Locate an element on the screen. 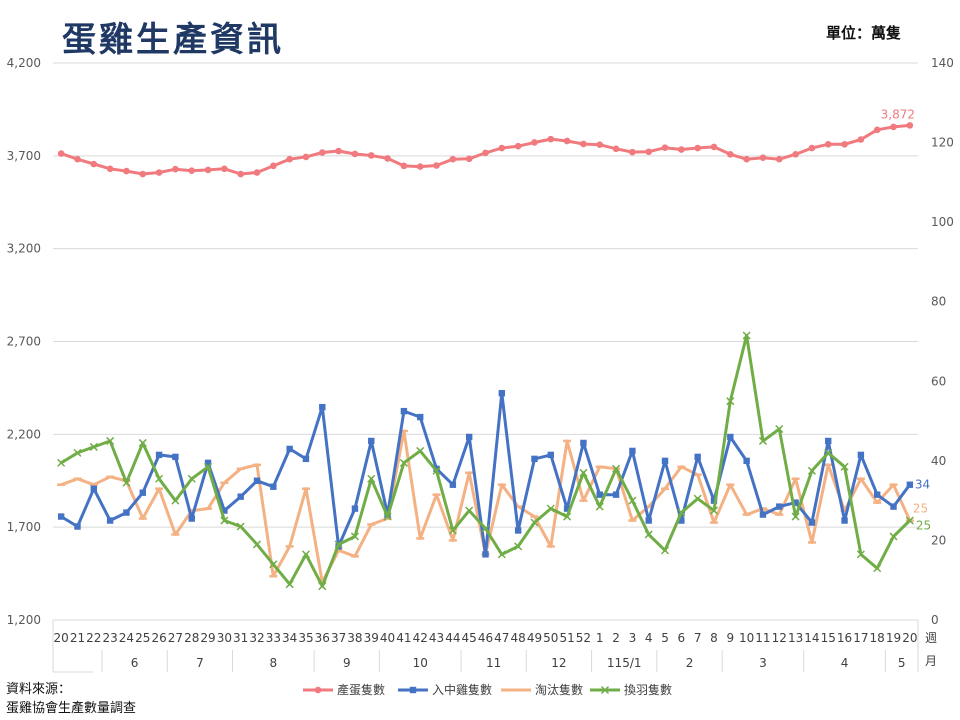 This screenshot has width=960, height=720. week-label: 25 is located at coordinates (142, 638).